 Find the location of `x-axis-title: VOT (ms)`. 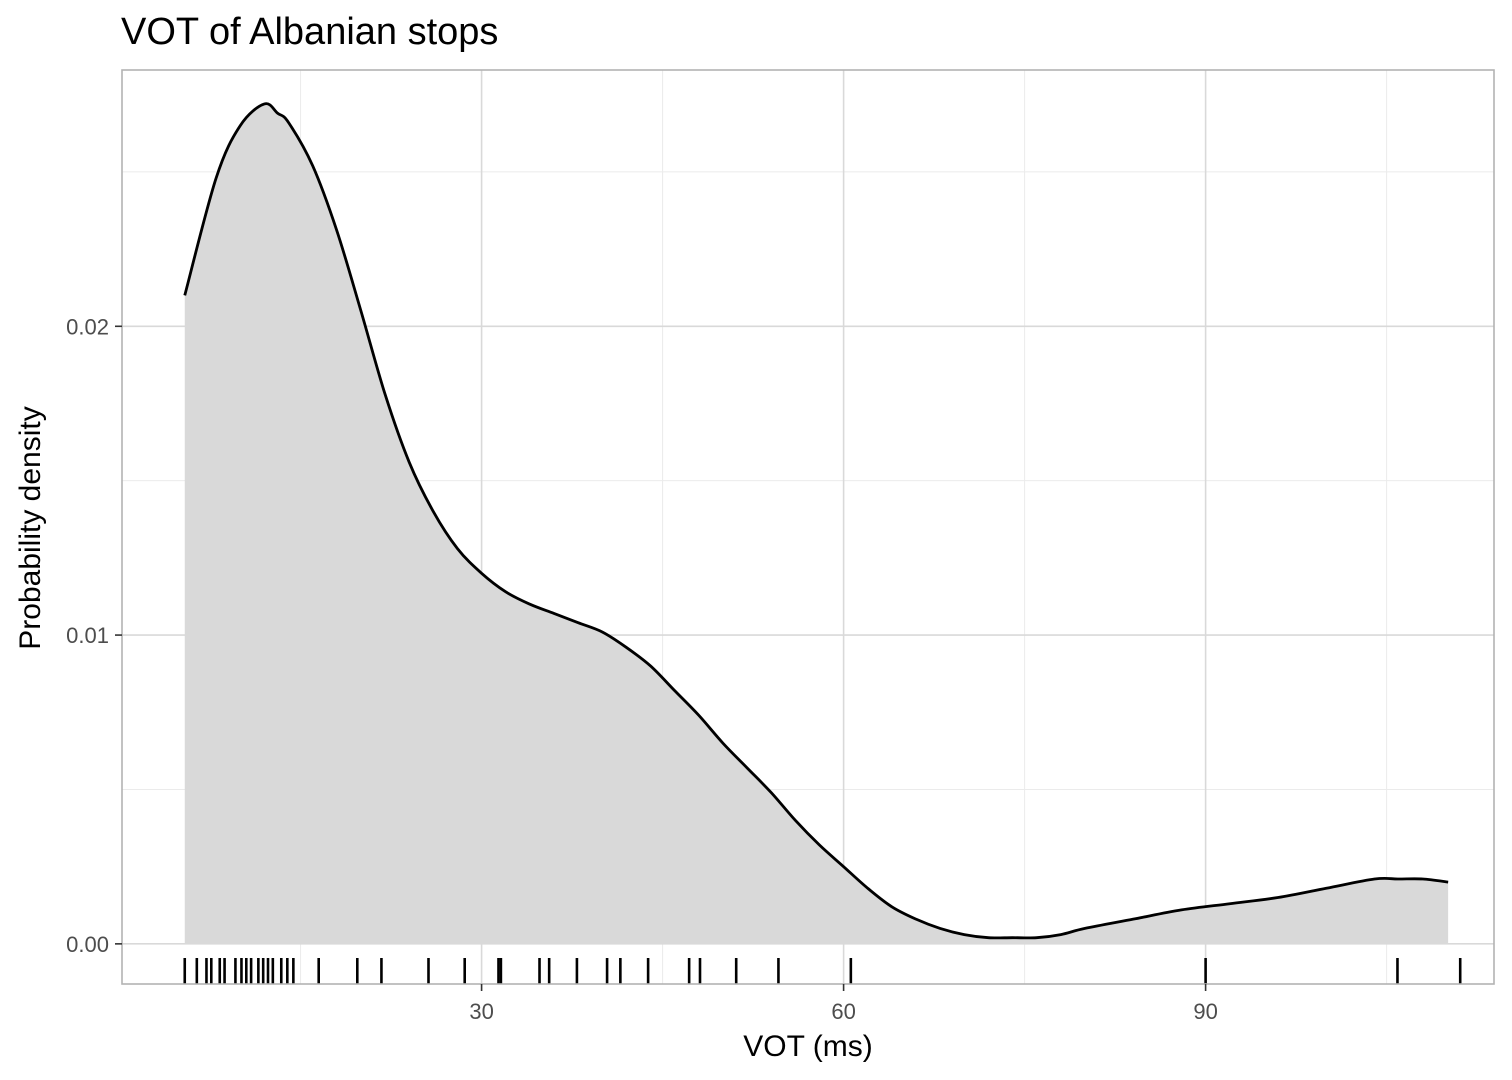

x-axis-title: VOT (ms) is located at coordinates (807, 1046).